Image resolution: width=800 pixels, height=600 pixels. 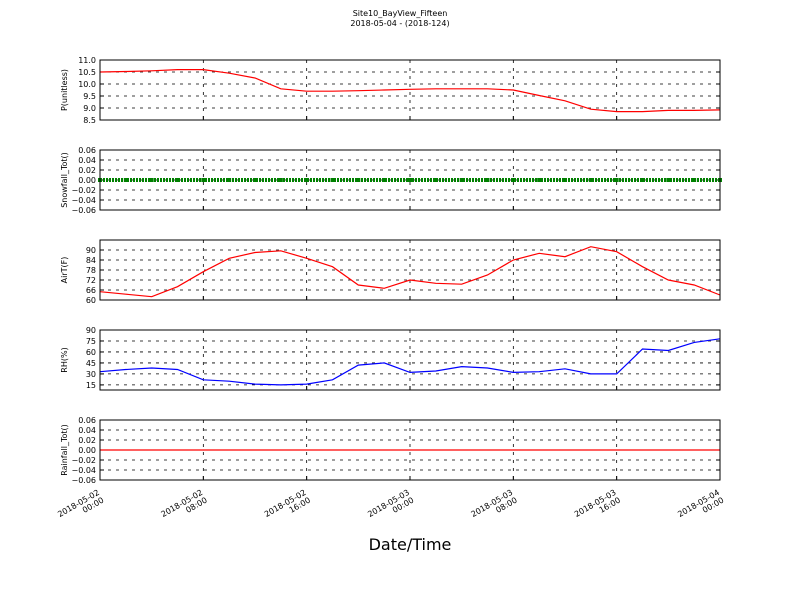 What do you see at coordinates (91, 260) in the screenshot?
I see `y-tick-label: 84` at bounding box center [91, 260].